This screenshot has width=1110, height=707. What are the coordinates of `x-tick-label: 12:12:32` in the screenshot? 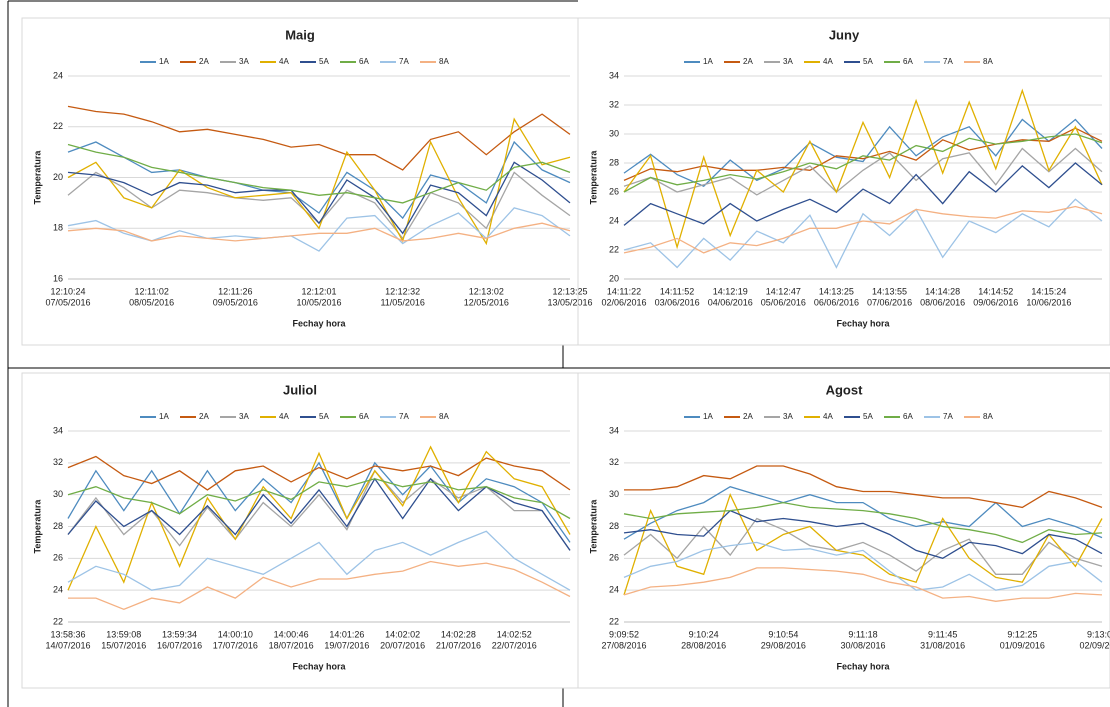 It's located at (402, 291).